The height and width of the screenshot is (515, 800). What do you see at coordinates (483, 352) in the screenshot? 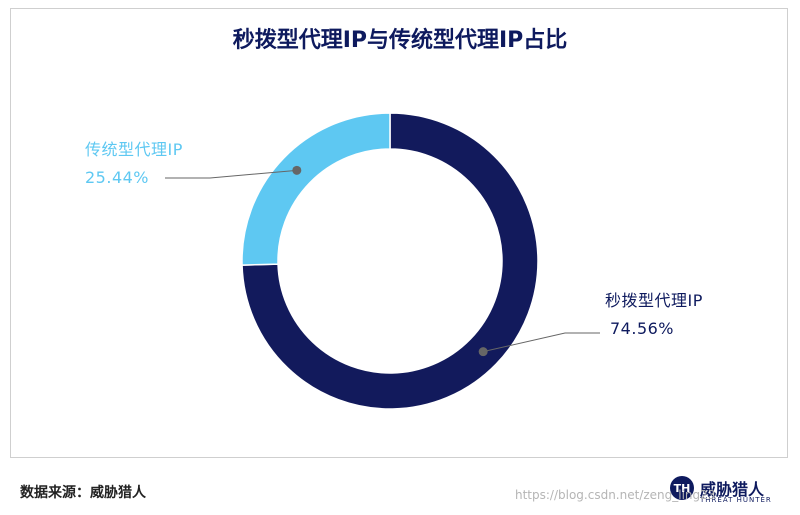
I see `dial-up-leader-dot` at bounding box center [483, 352].